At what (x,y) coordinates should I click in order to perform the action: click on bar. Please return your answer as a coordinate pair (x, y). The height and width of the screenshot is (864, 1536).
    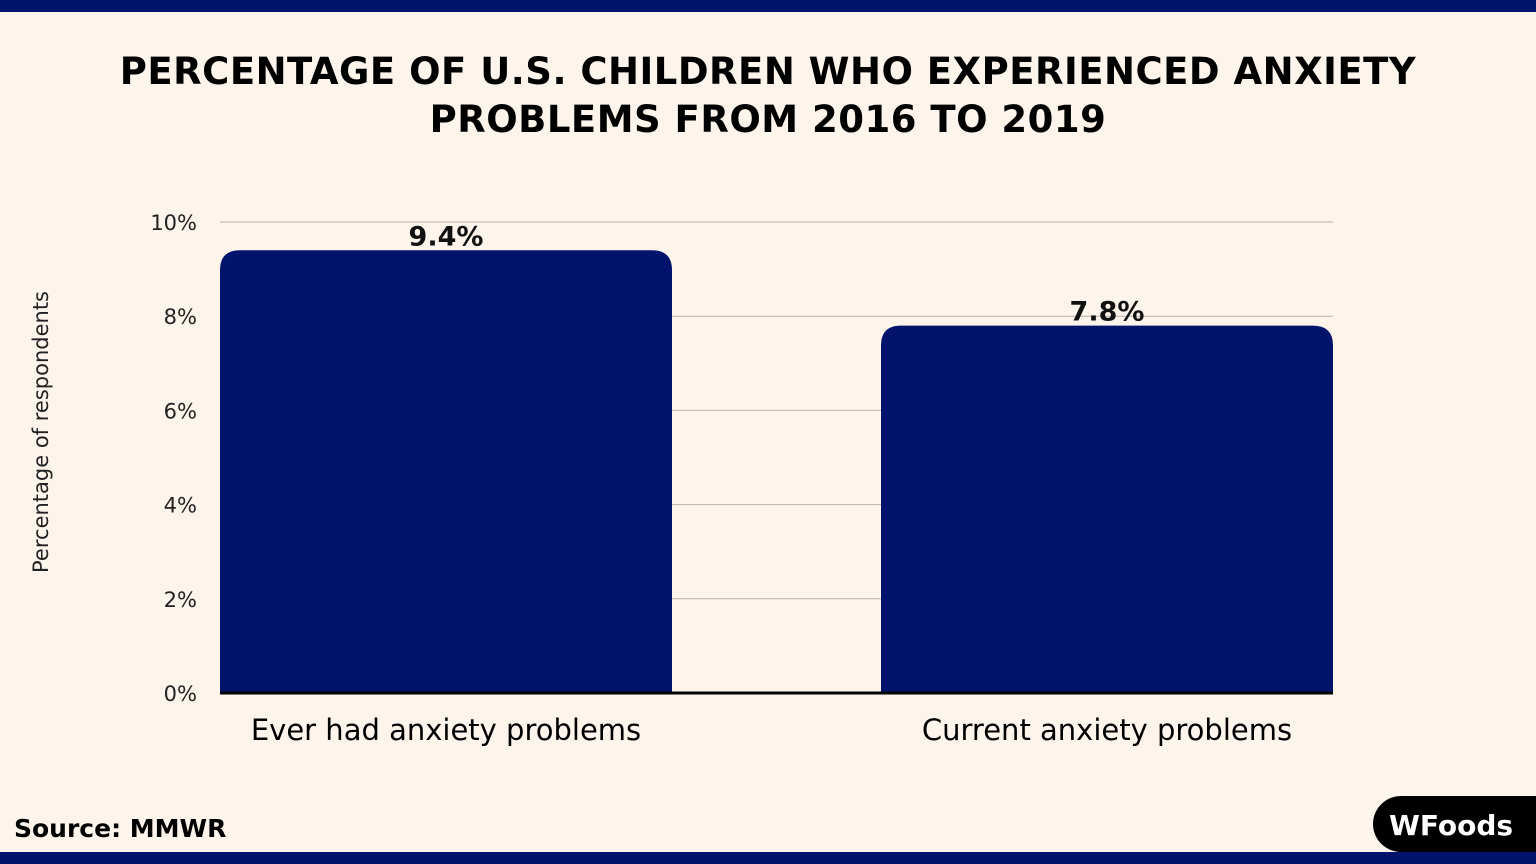
    Looking at the image, I should click on (1107, 509).